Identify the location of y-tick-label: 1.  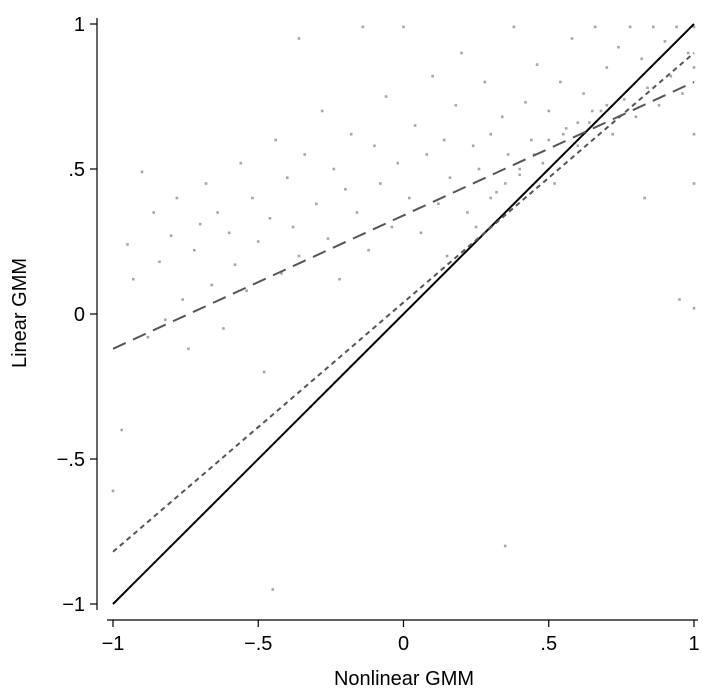
(79, 25).